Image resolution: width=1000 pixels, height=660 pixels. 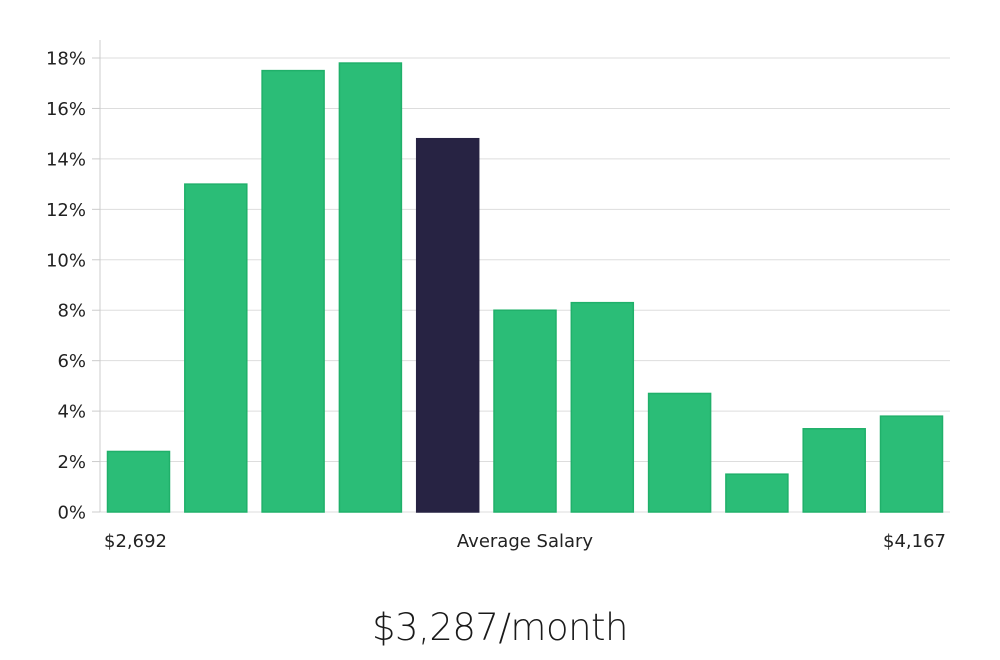 I want to click on average-salary-label: $3,287/month, so click(x=500, y=627).